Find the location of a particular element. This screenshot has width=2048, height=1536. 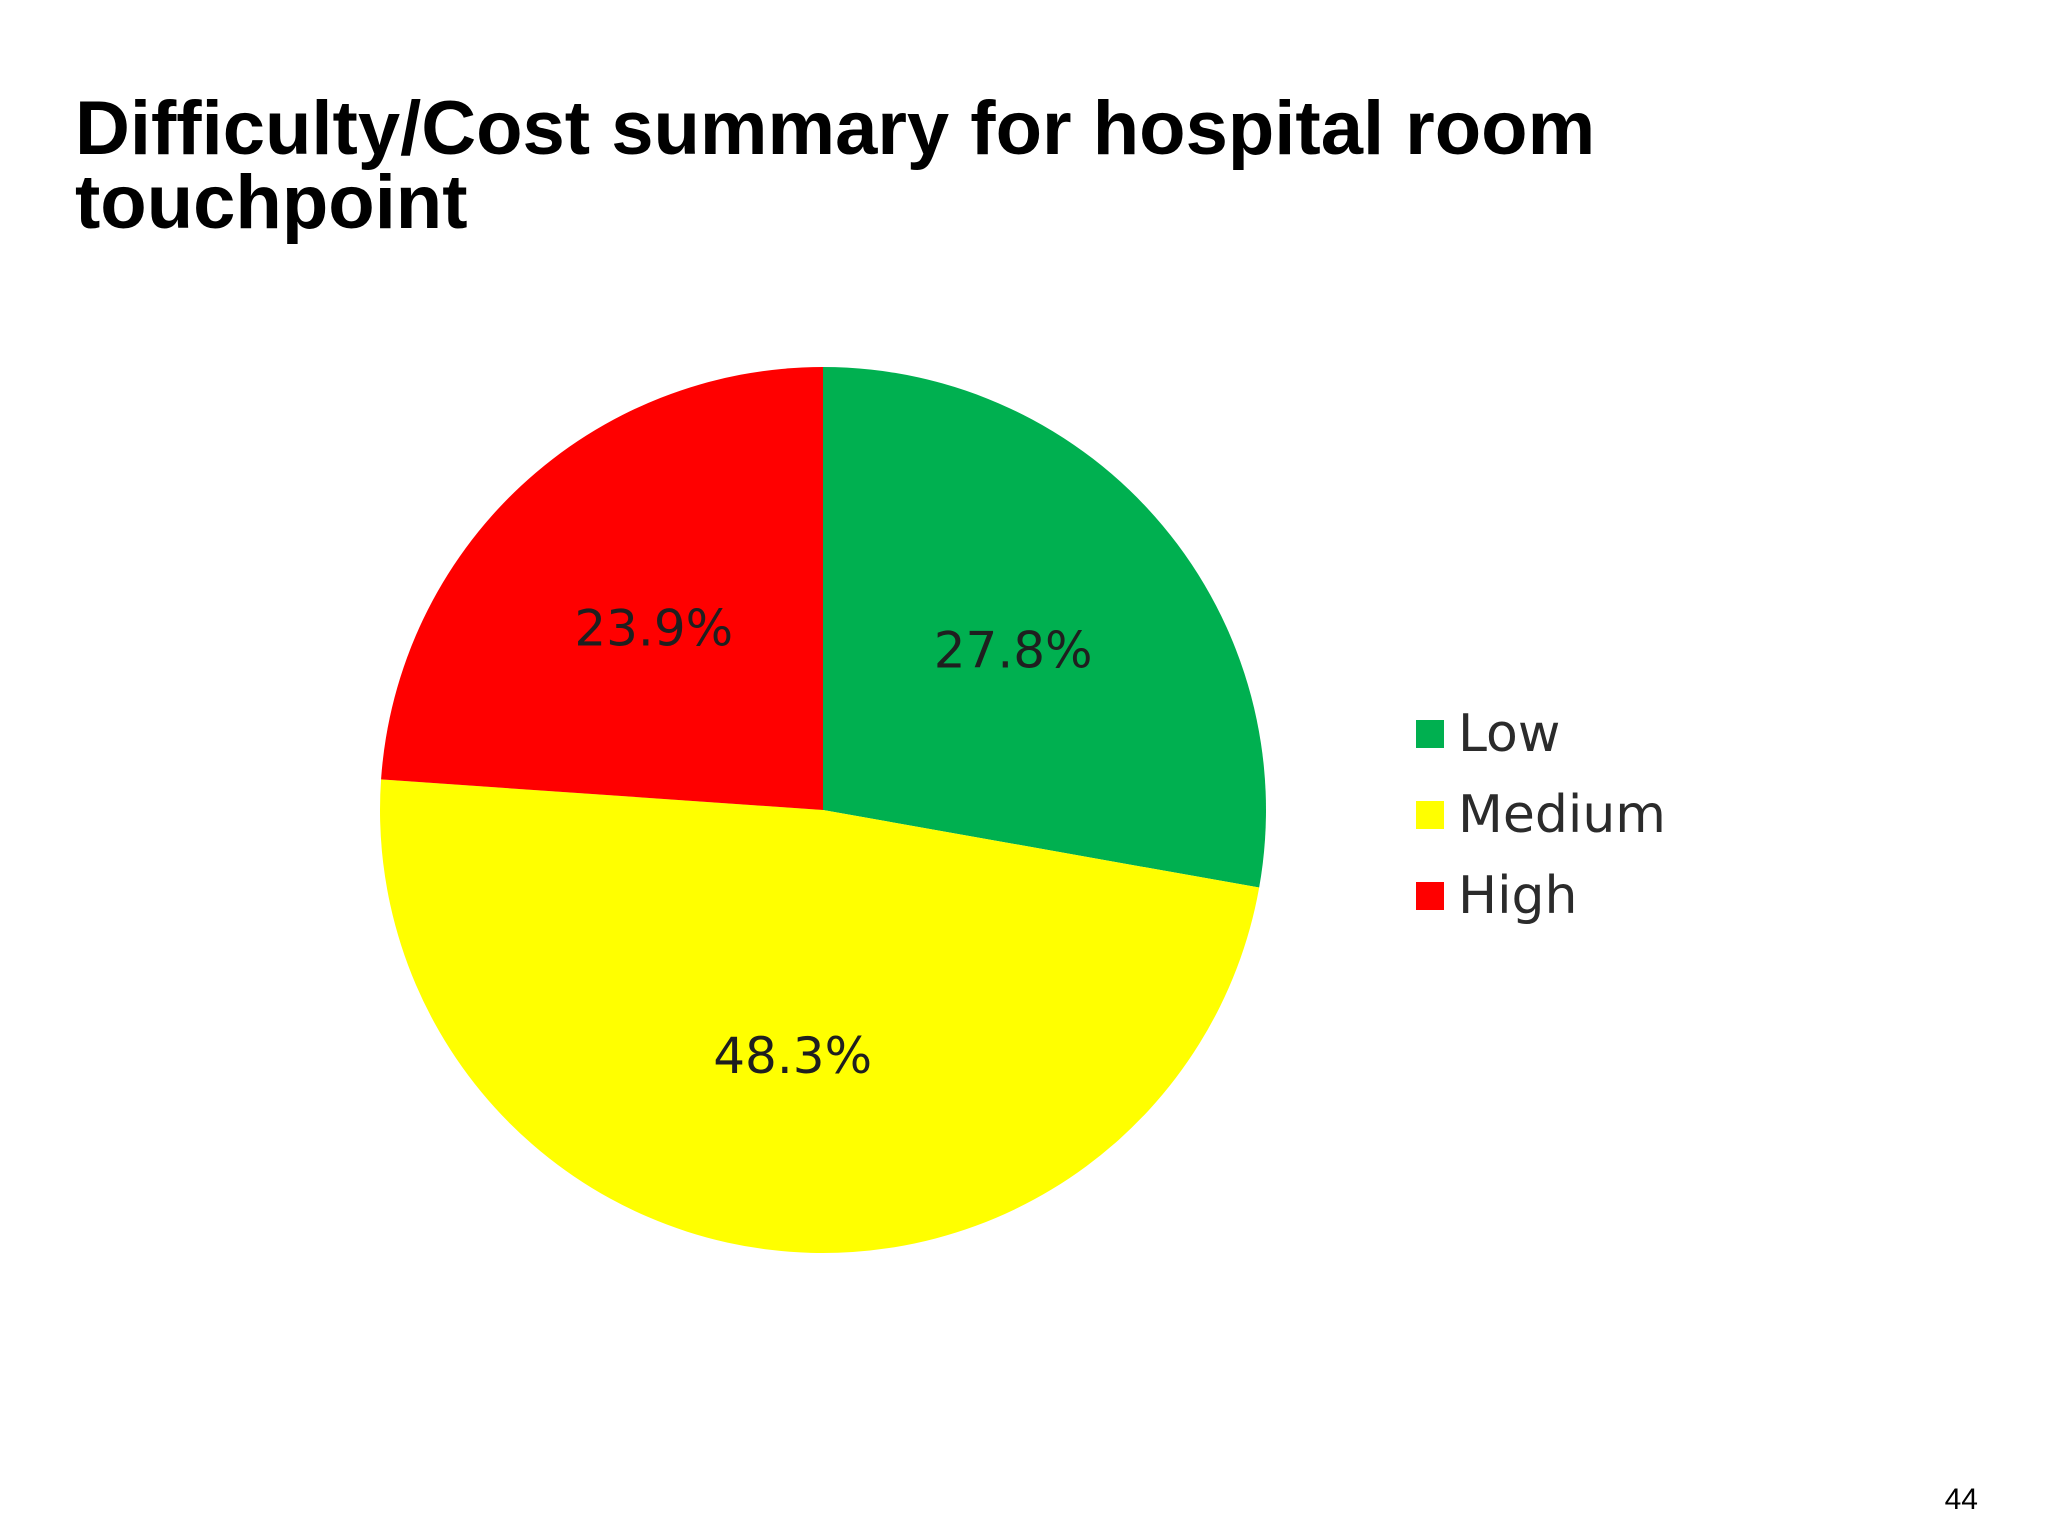

pie-data-labels: 27.8% 48.3% 23.9% is located at coordinates (833, 843).